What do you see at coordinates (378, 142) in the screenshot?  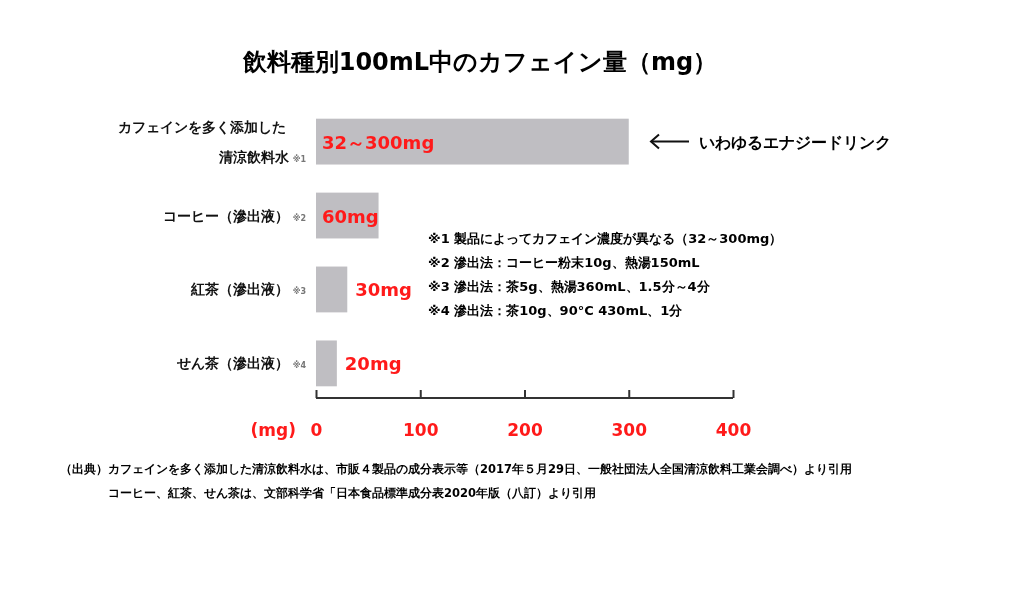 I see `data-label: 32～300mg` at bounding box center [378, 142].